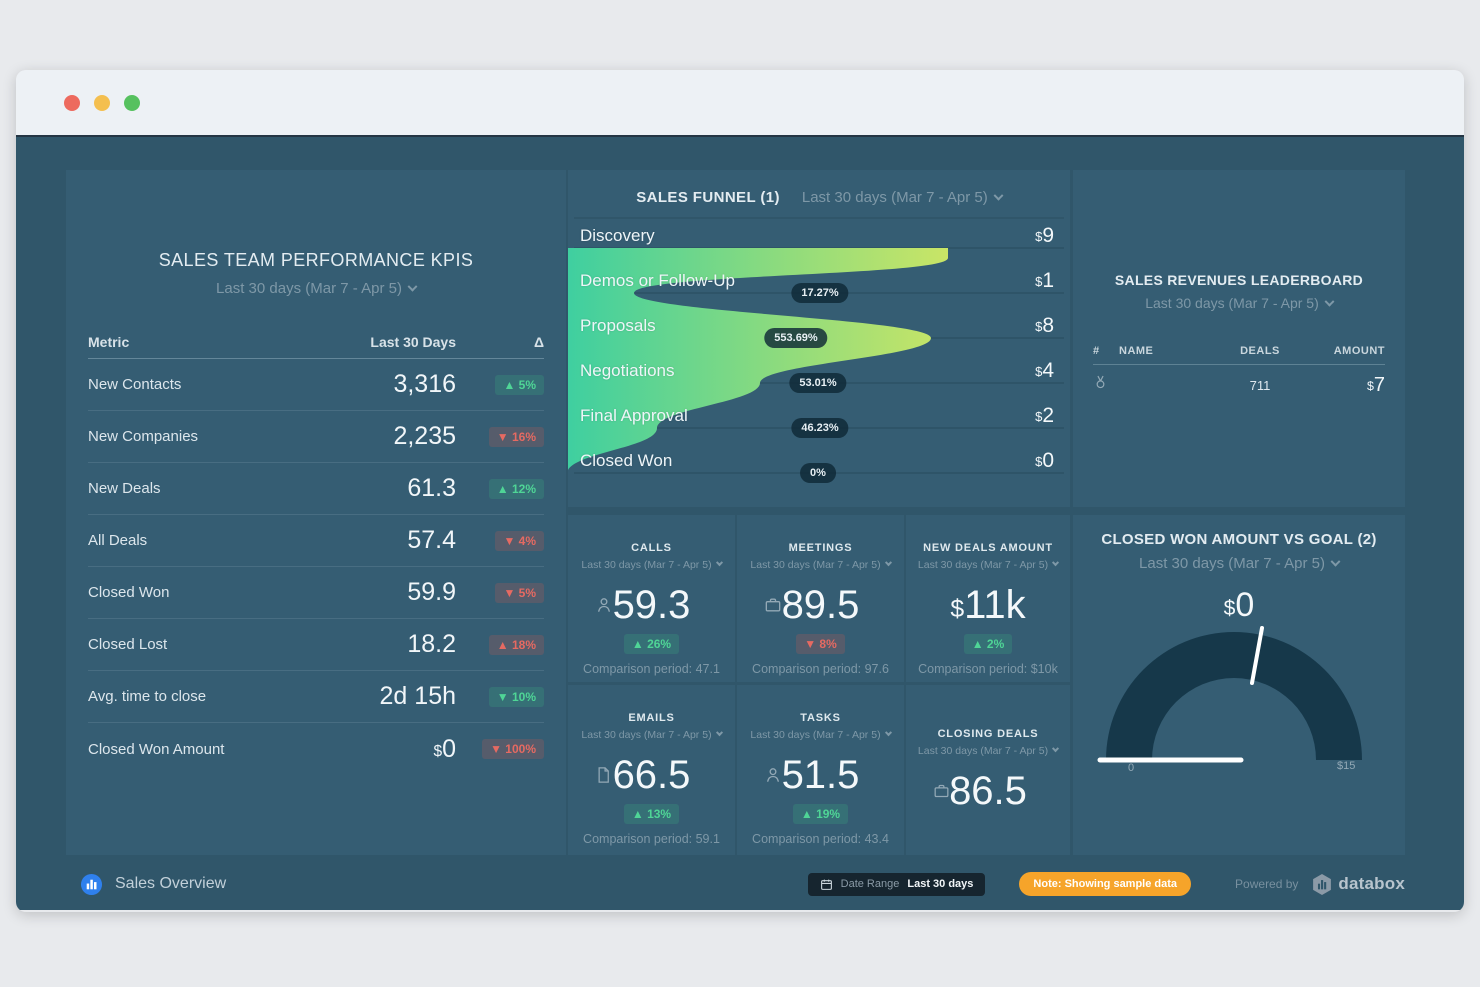  I want to click on databox-brand-link: databox, so click(1358, 884).